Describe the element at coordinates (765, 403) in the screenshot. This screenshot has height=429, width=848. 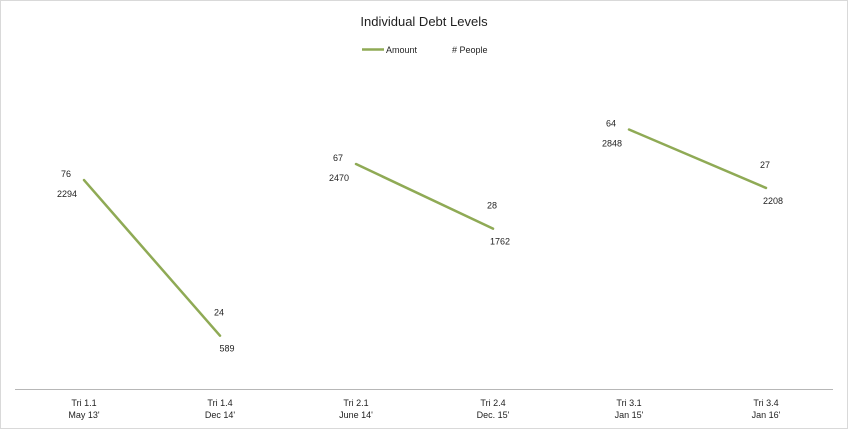
I see `x-tick-label-line1-6: Tri 3.4` at that location.